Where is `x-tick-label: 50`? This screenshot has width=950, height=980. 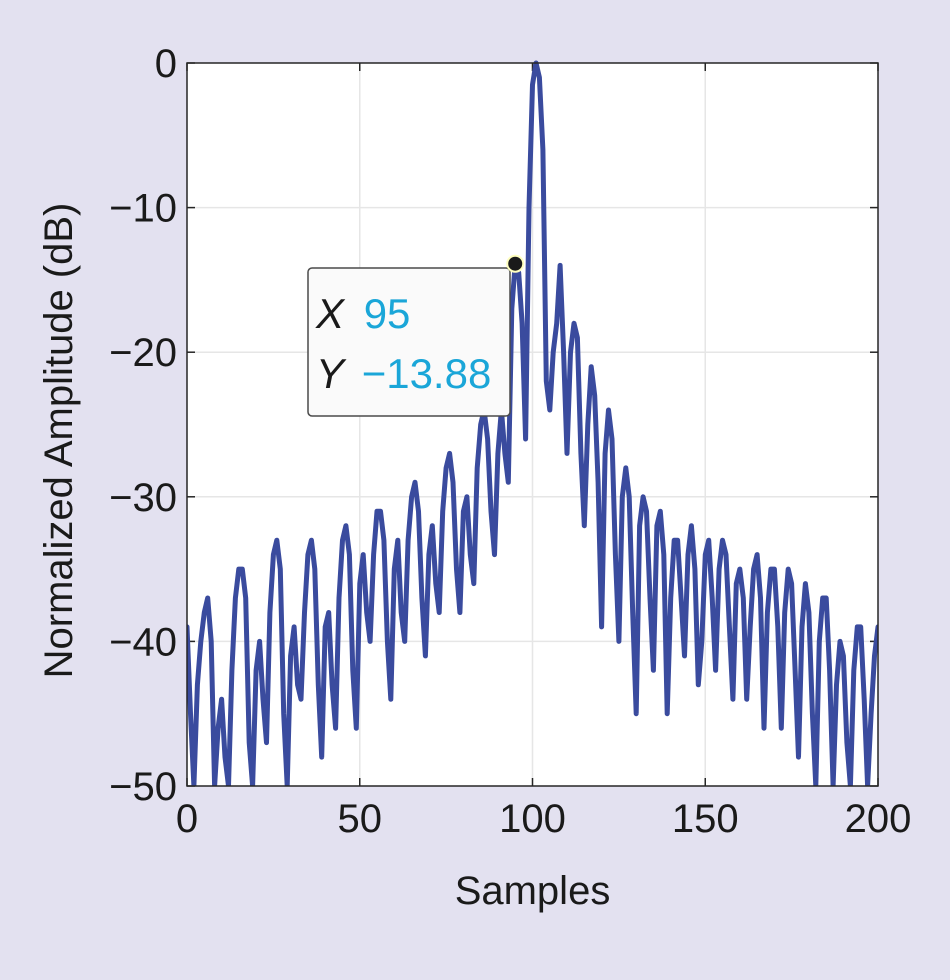 x-tick-label: 50 is located at coordinates (360, 819).